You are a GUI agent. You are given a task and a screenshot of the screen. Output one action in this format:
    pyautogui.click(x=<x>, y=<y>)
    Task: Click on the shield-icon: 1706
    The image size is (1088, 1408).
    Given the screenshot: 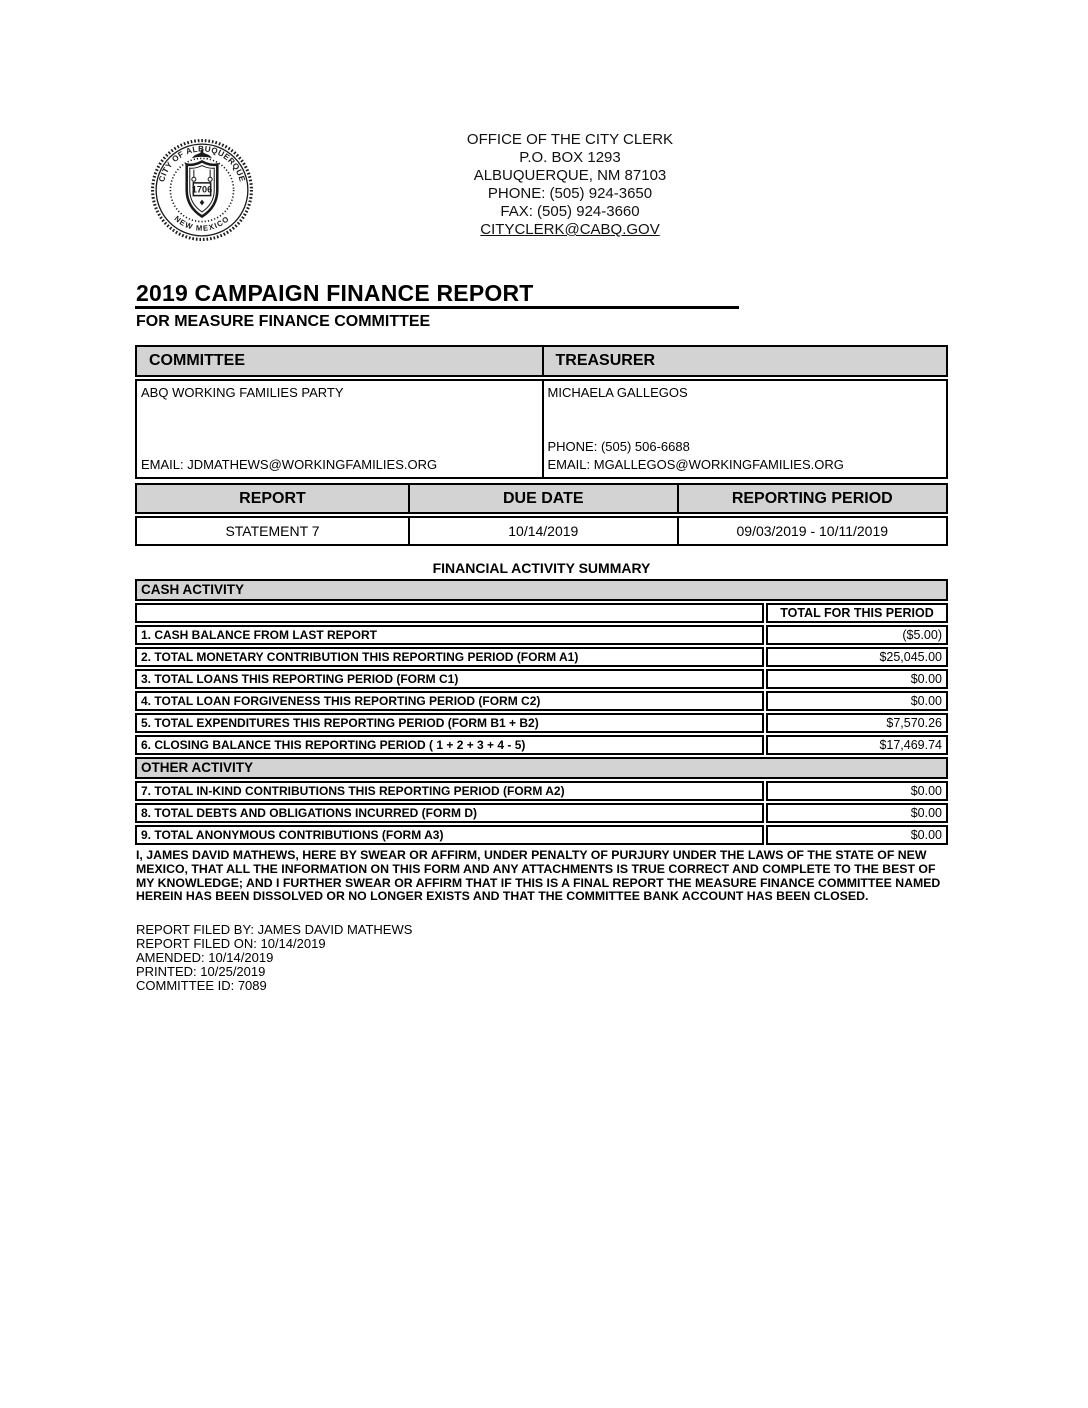 What is the action you would take?
    pyautogui.click(x=202, y=189)
    